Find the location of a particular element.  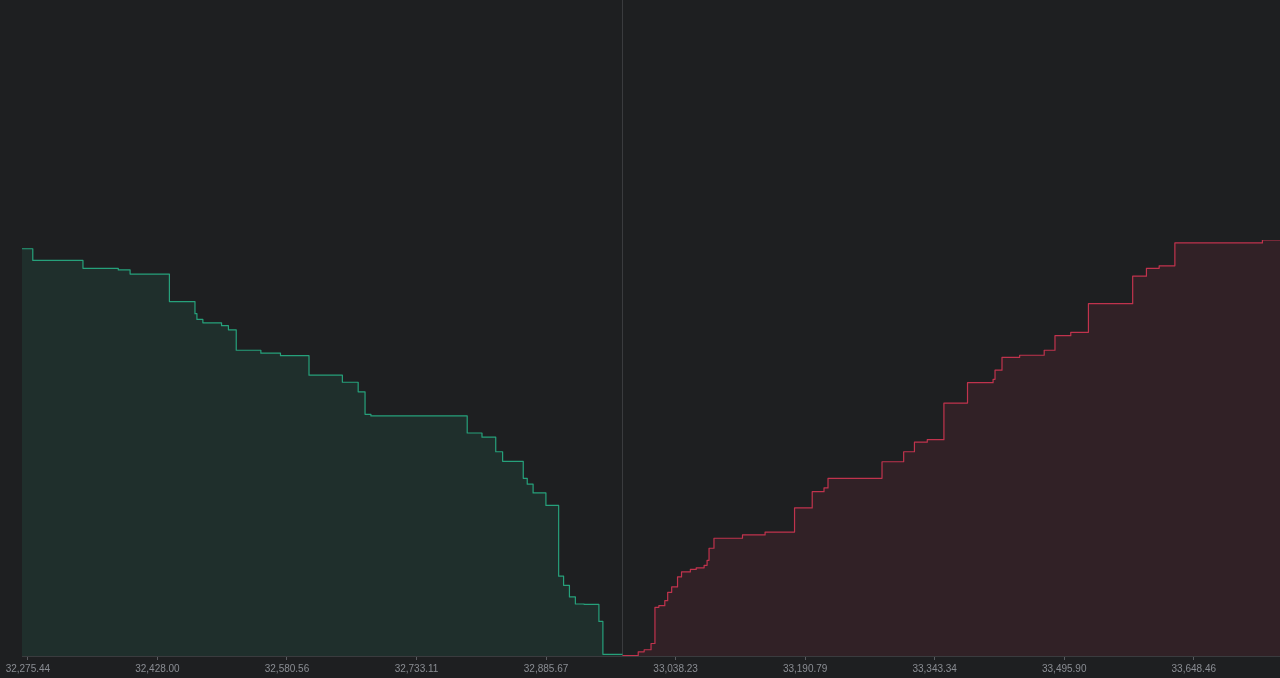

x-tick-label: 33,495.90 is located at coordinates (1064, 668).